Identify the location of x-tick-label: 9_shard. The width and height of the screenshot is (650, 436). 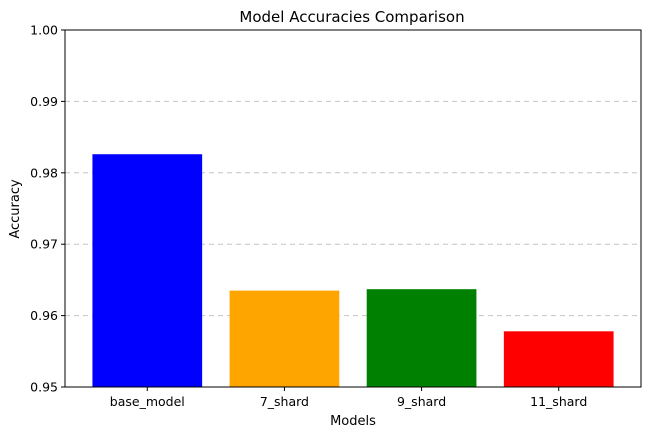
(421, 401).